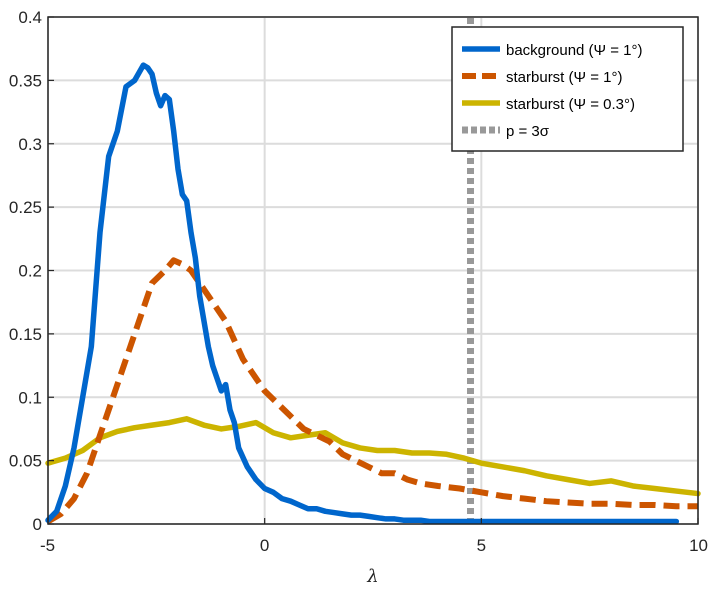 The image size is (710, 591). Describe the element at coordinates (372, 576) in the screenshot. I see `x-axis-label: λ` at that location.